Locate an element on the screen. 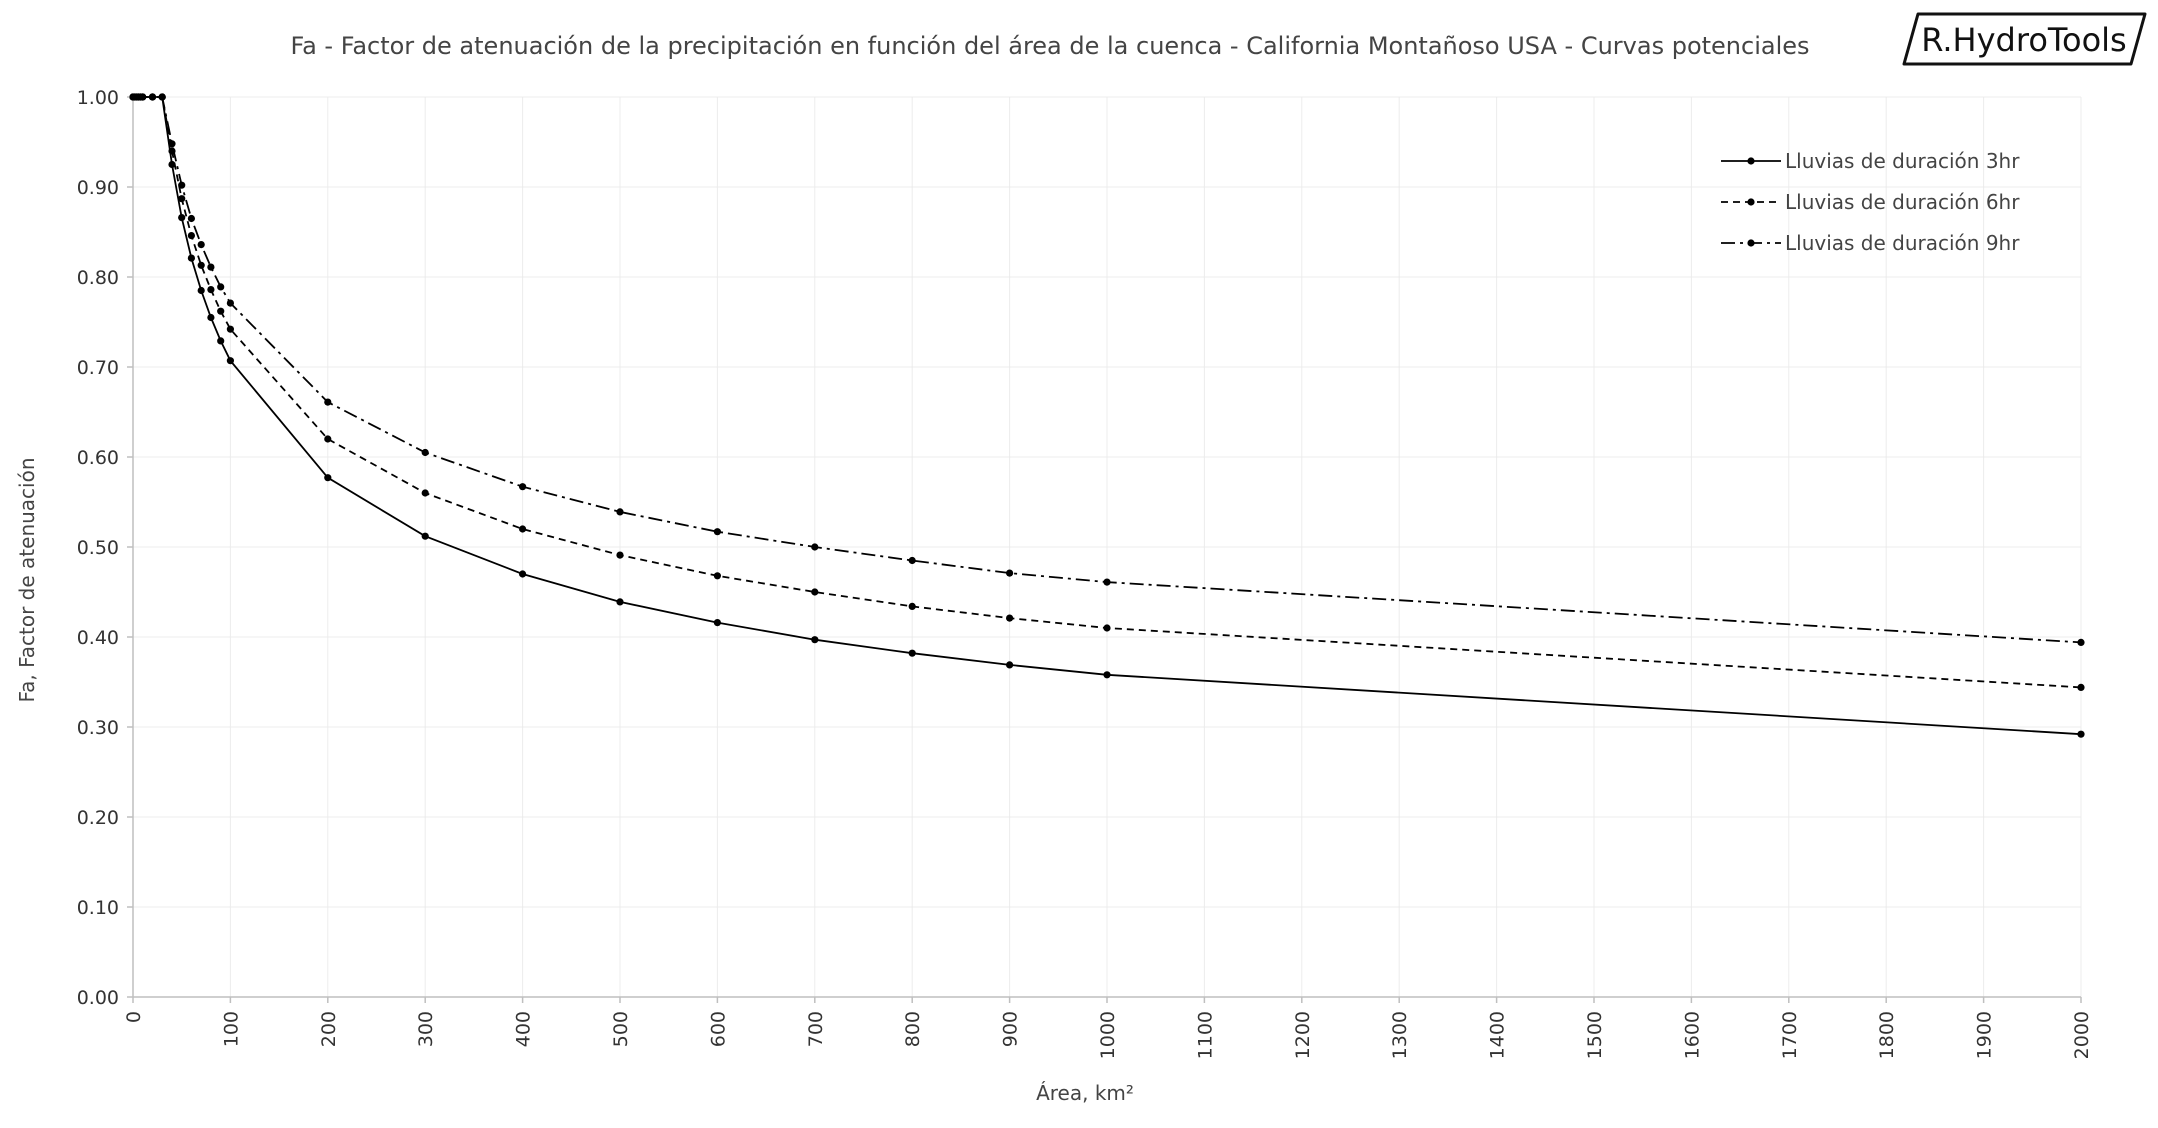 The height and width of the screenshot is (1128, 2158). y-tick-label: 0.80 is located at coordinates (98, 278).